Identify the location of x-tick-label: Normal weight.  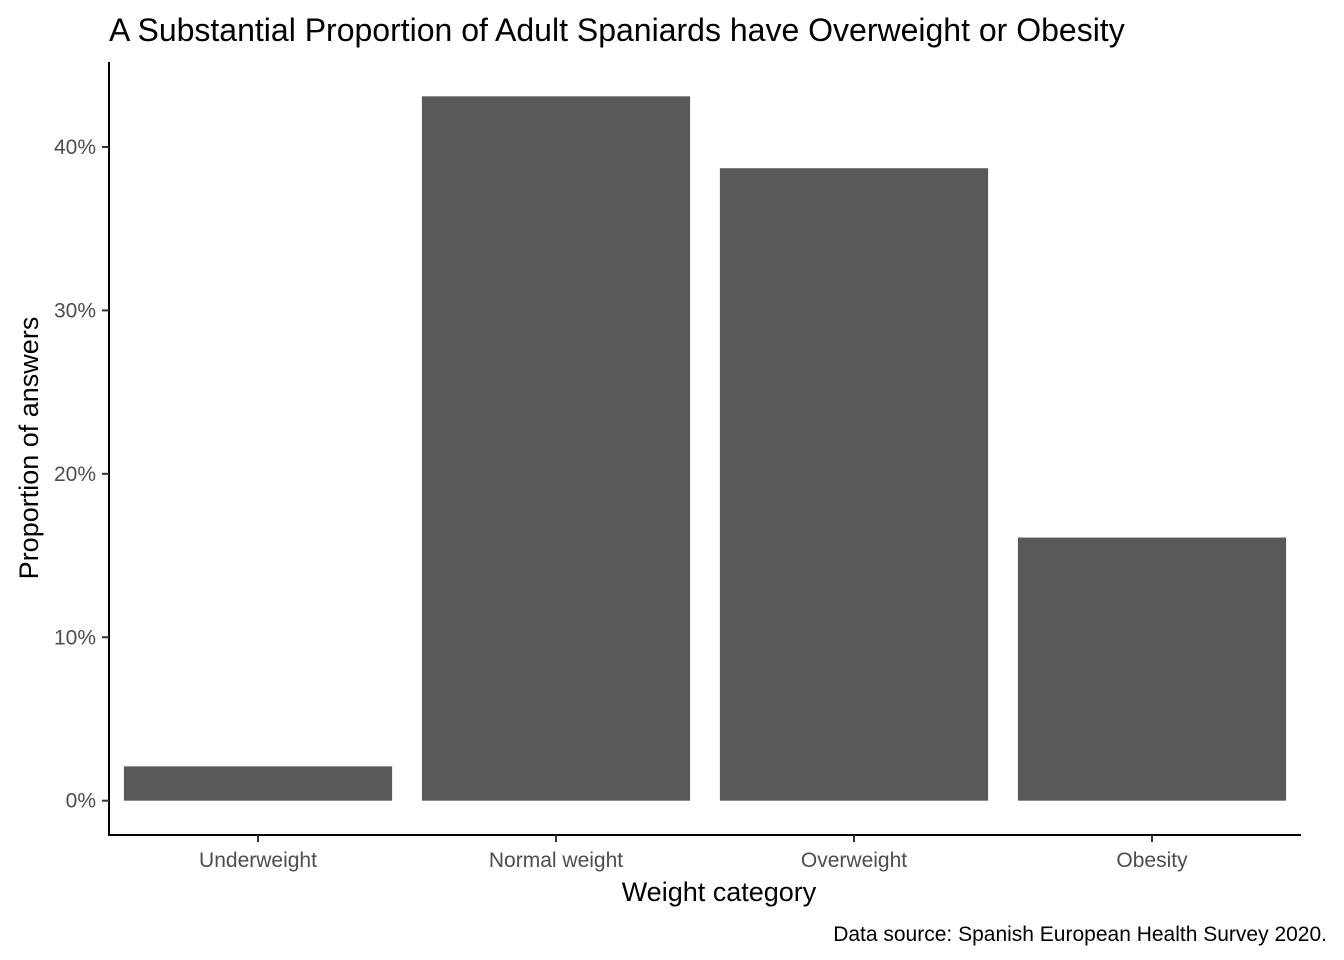
(556, 860).